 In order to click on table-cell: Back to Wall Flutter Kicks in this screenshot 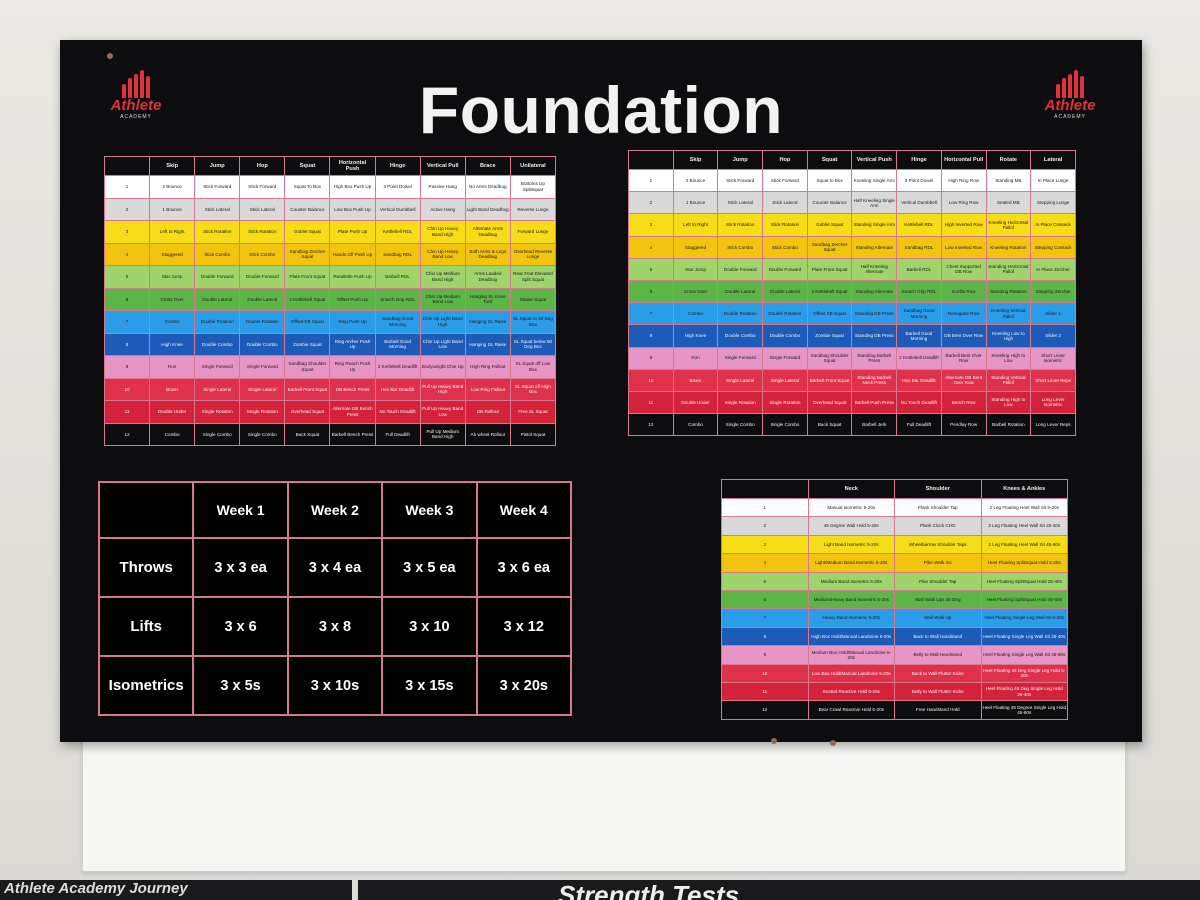, I will do `click(938, 673)`.